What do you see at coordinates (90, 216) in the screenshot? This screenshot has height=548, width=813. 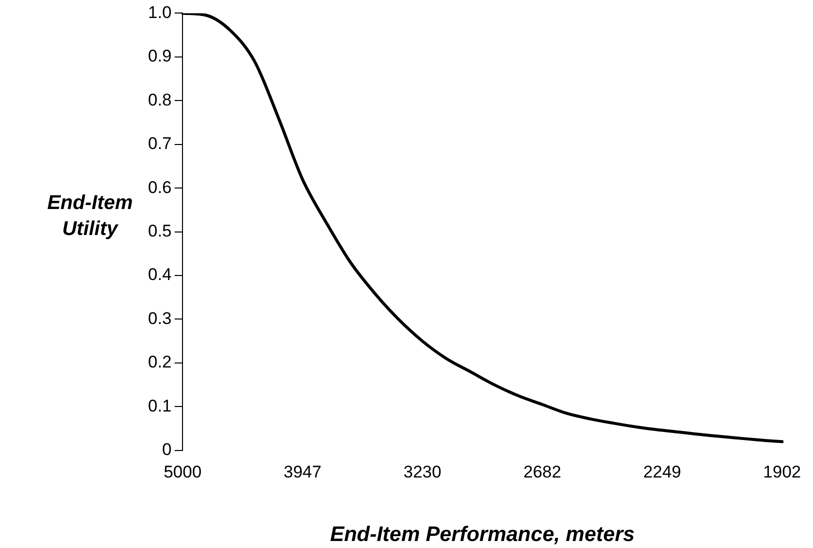 I see `y-axis-title: End-Item Utility` at bounding box center [90, 216].